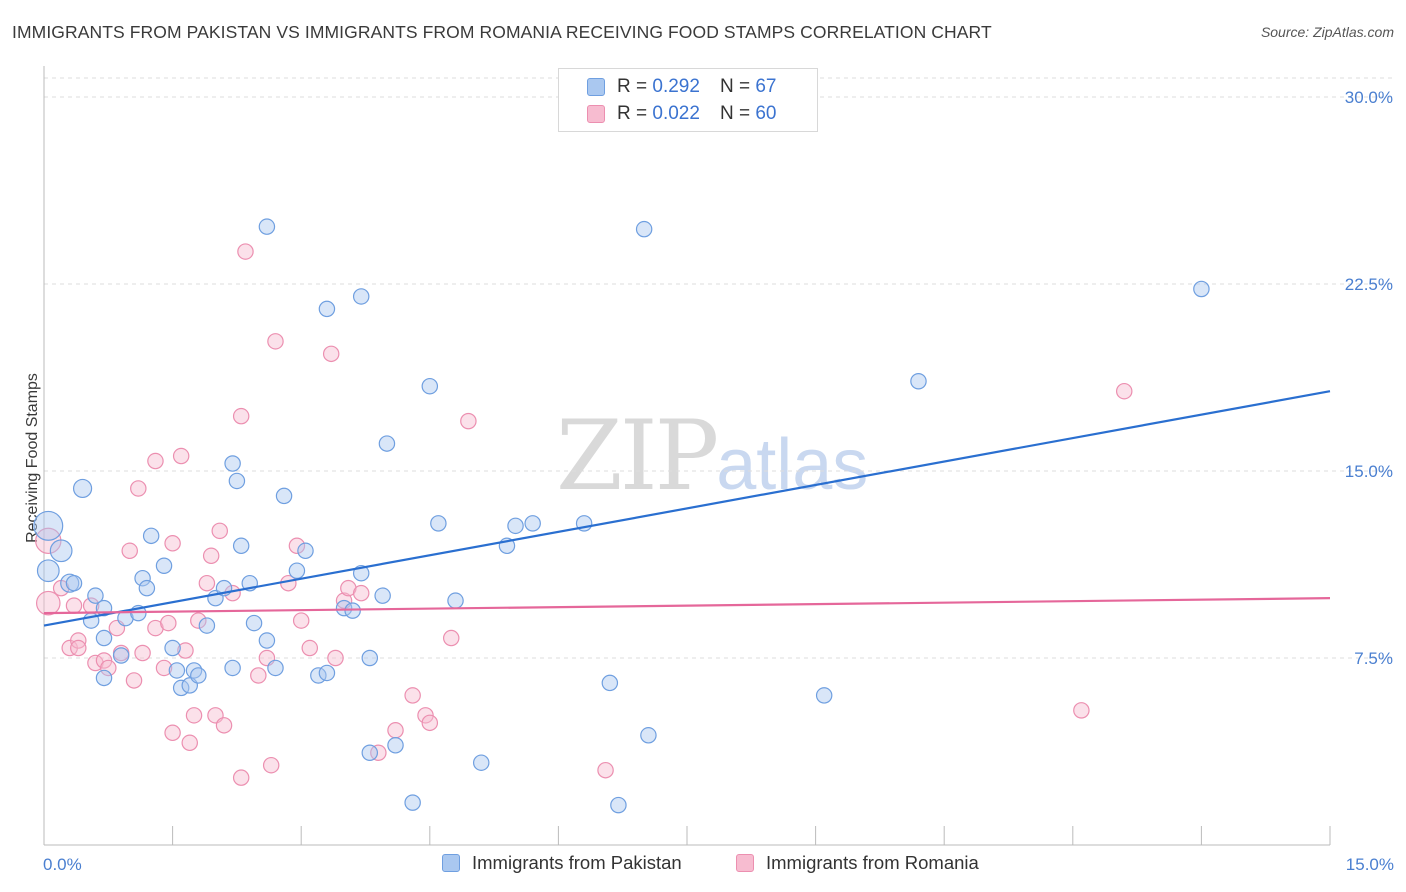  Describe the element at coordinates (596, 87) in the screenshot. I see `pakistan-swatch` at that location.